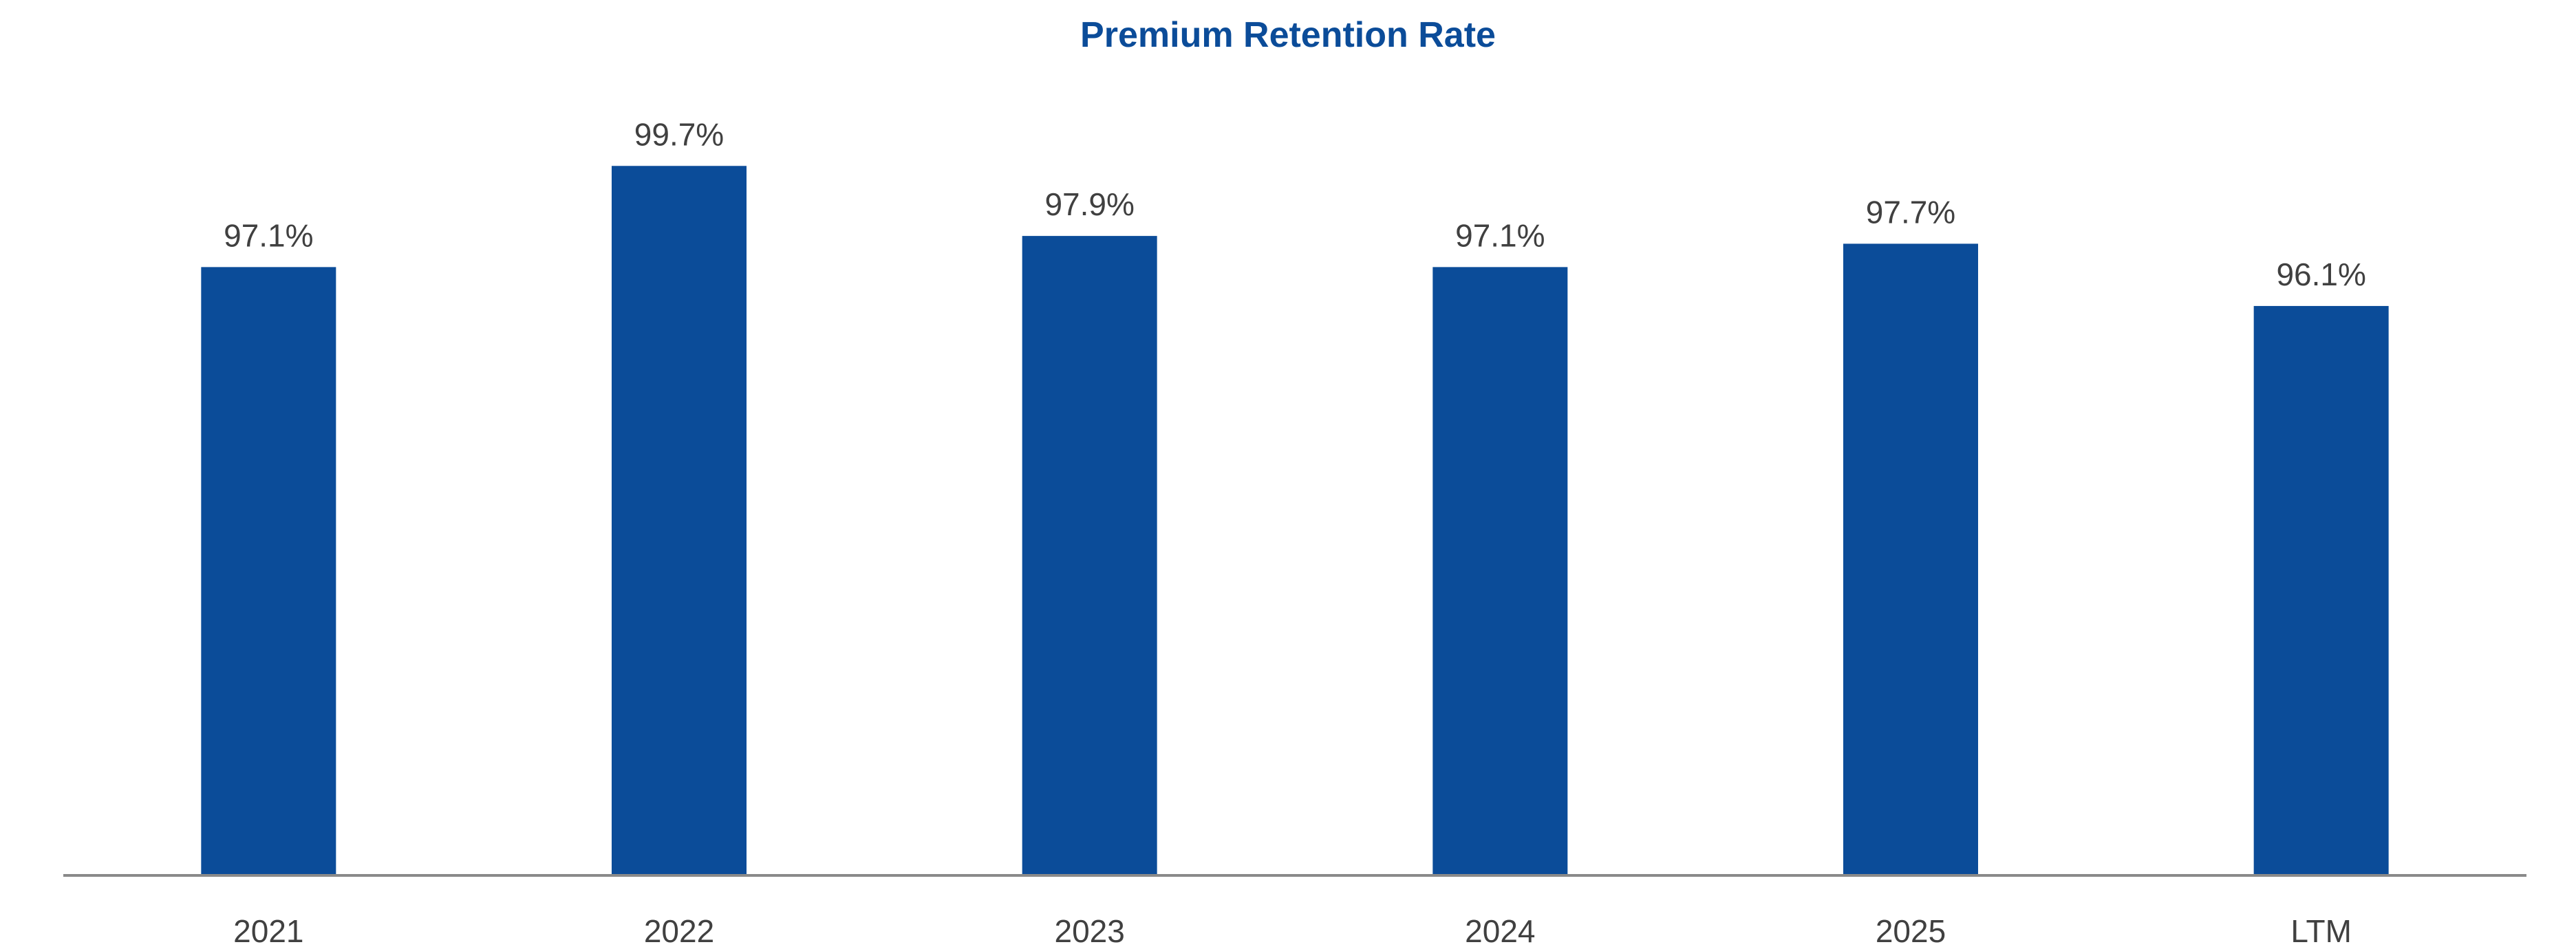  I want to click on bar-2021, so click(268, 570).